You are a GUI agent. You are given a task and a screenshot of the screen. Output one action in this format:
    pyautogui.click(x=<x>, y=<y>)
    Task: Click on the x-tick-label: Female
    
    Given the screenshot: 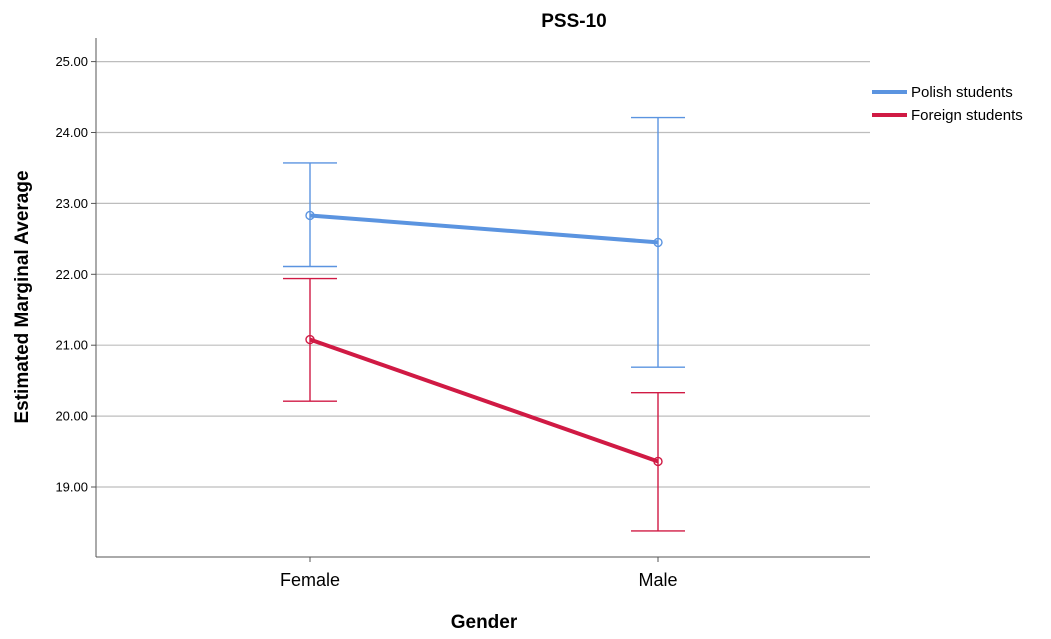 What is the action you would take?
    pyautogui.click(x=310, y=580)
    